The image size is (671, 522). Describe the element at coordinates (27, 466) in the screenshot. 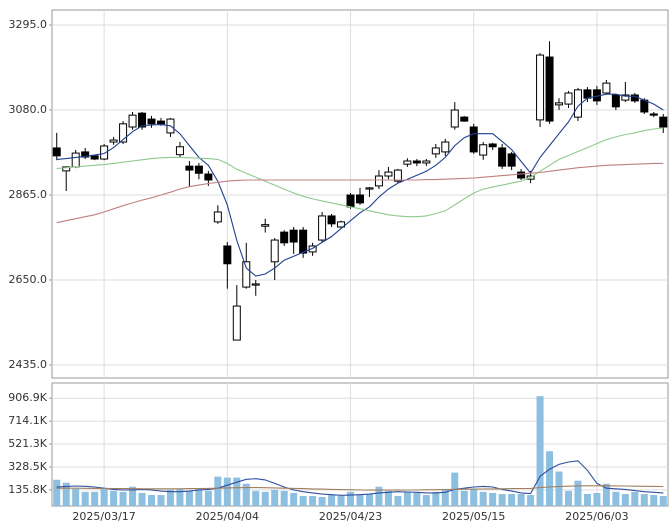

I see `y-tick-label: 328.5K` at that location.